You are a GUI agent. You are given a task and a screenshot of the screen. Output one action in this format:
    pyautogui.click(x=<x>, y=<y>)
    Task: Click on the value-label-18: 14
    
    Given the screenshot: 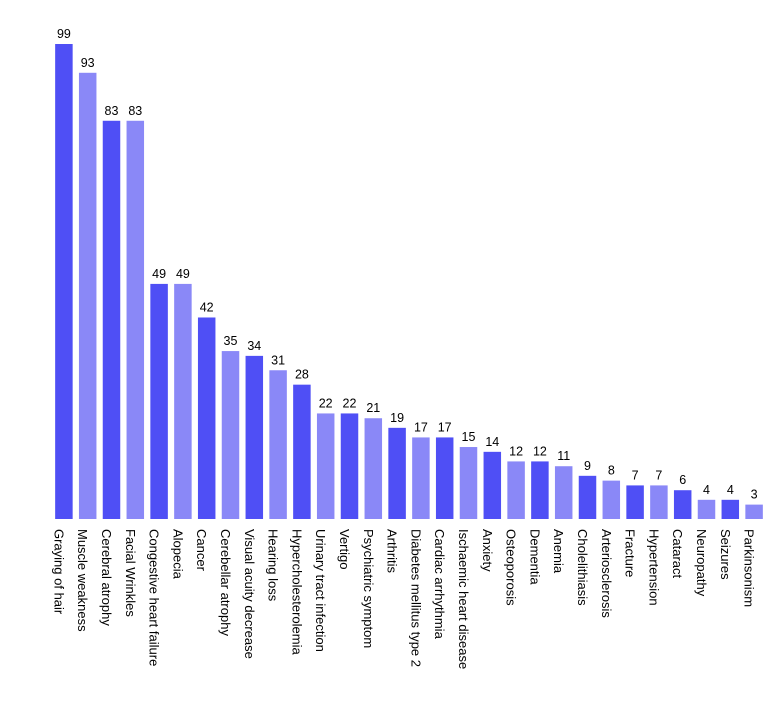 What is the action you would take?
    pyautogui.click(x=492, y=442)
    